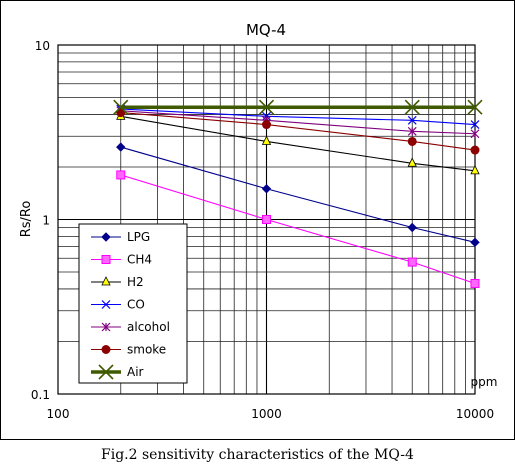  Describe the element at coordinates (136, 305) in the screenshot. I see `legend-label-co: CO` at that location.